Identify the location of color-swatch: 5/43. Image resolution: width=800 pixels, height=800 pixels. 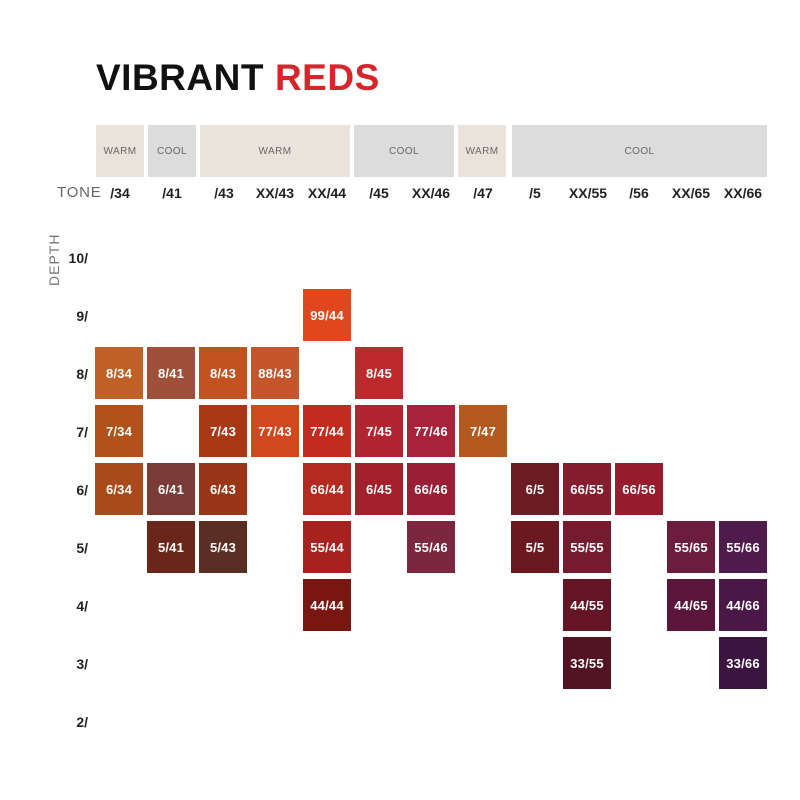
(223, 547).